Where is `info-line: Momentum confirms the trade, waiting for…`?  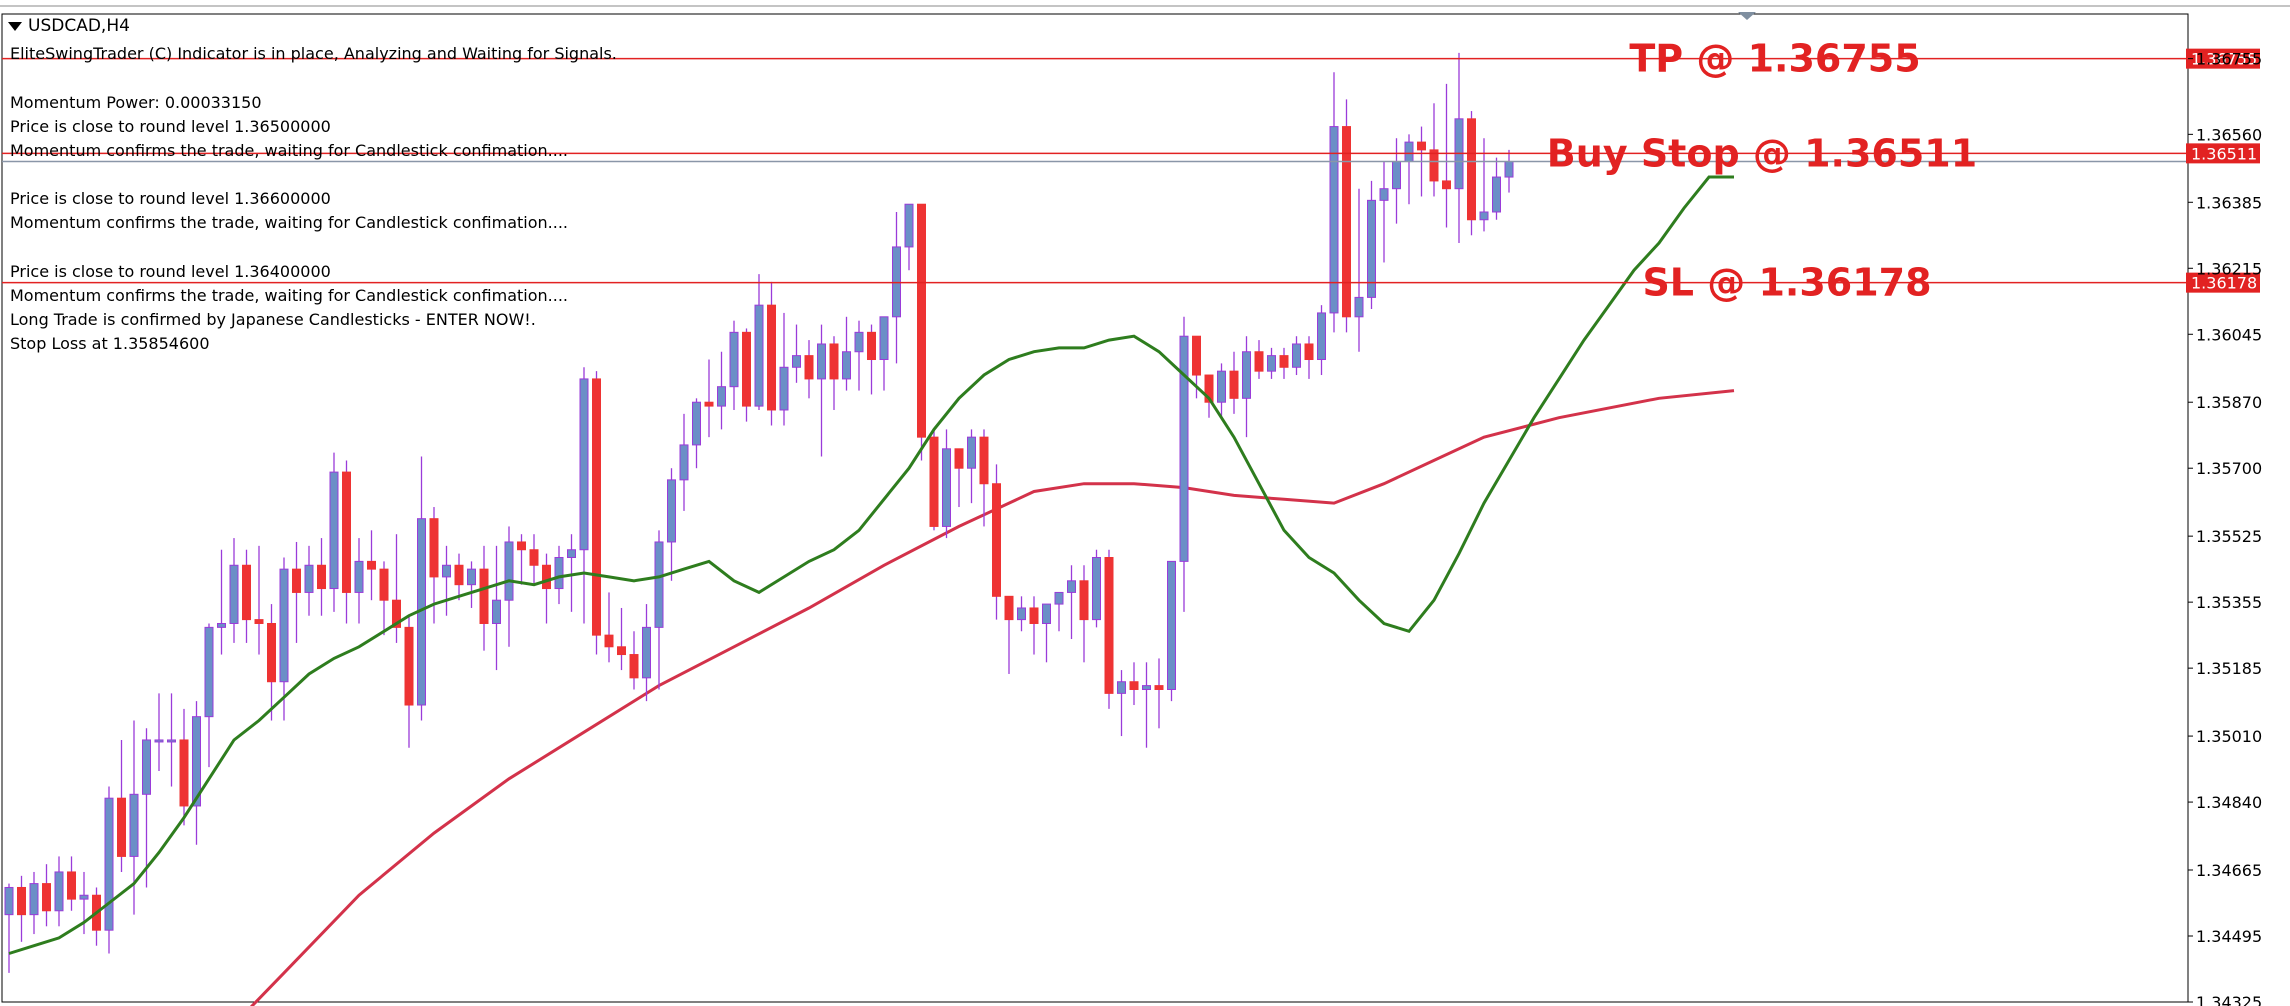
info-line: Momentum confirms the trade, waiting for… is located at coordinates (289, 150).